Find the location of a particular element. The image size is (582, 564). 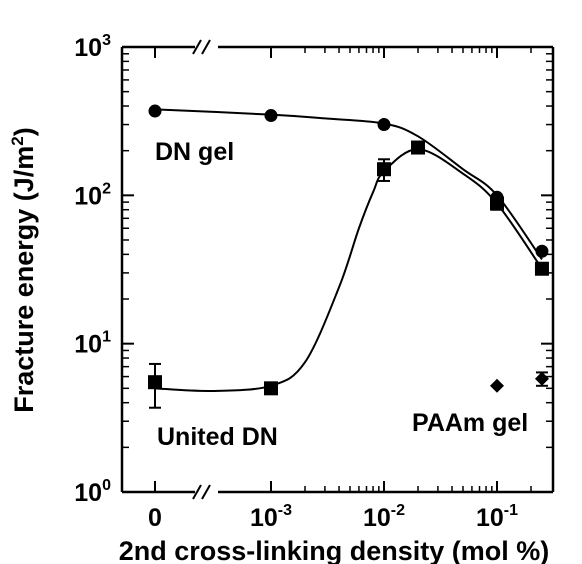

axis-break-bottom is located at coordinates (201, 492).